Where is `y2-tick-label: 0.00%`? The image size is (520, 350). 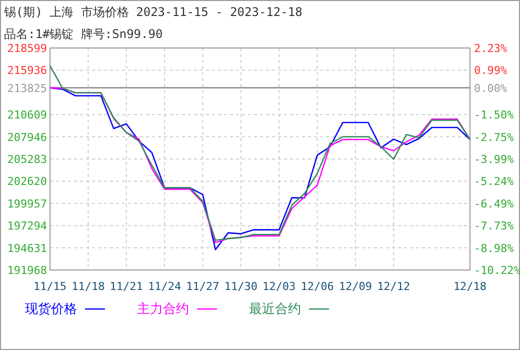
y2-tick-label: 0.00% is located at coordinates (491, 88).